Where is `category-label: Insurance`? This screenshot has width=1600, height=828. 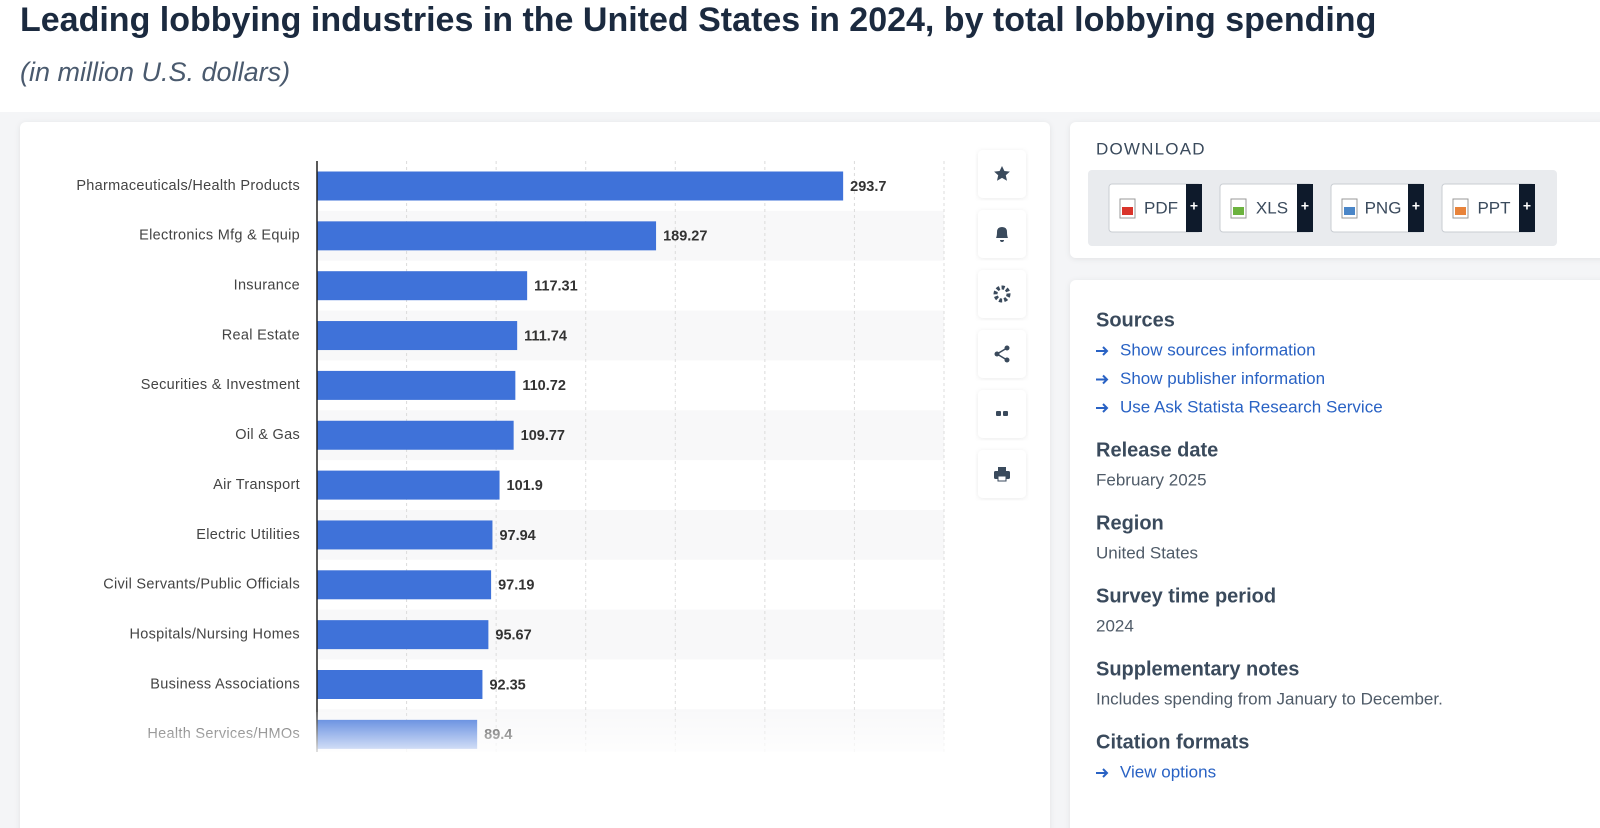
category-label: Insurance is located at coordinates (267, 286).